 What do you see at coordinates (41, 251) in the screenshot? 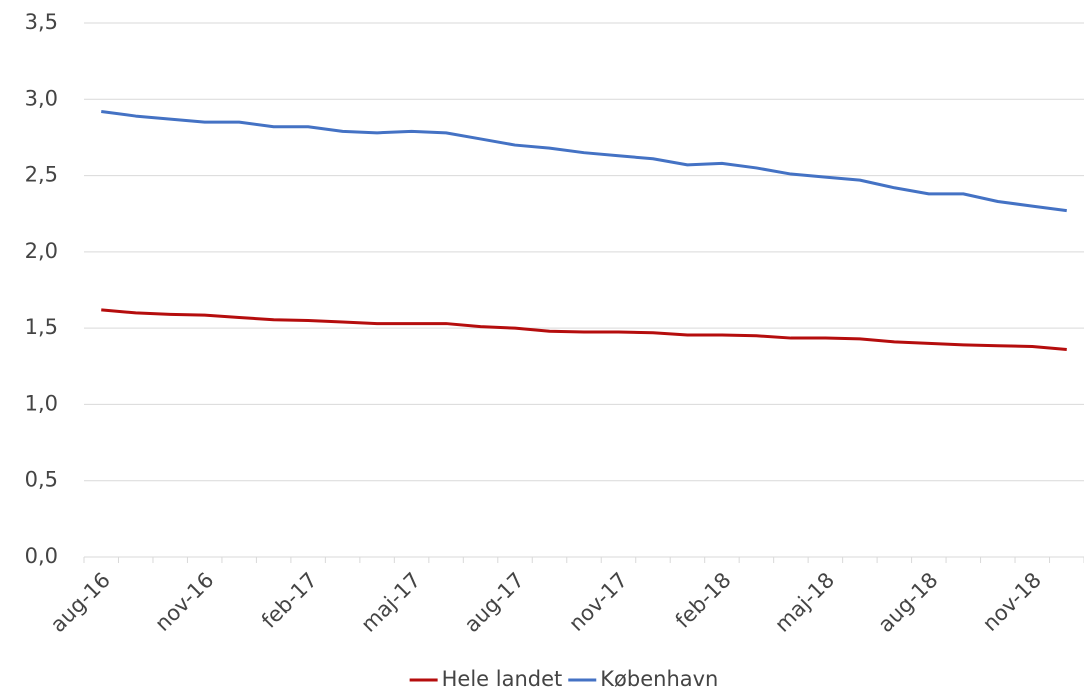
I see `y-tick-label: 2,0` at bounding box center [41, 251].